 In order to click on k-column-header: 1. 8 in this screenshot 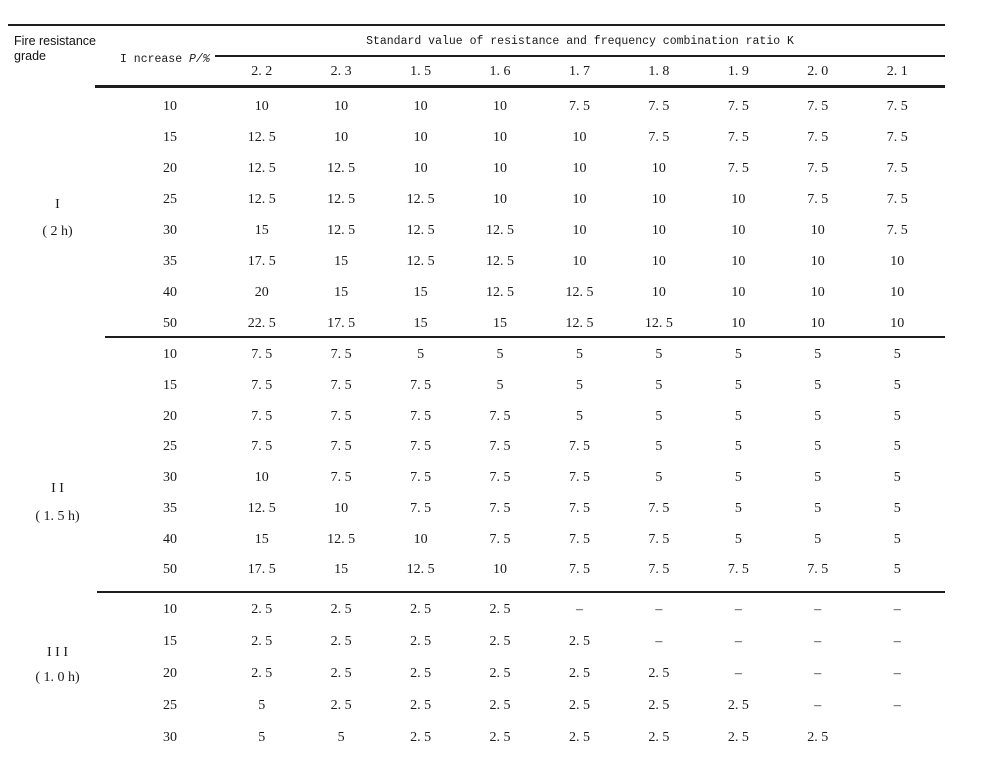, I will do `click(659, 71)`.